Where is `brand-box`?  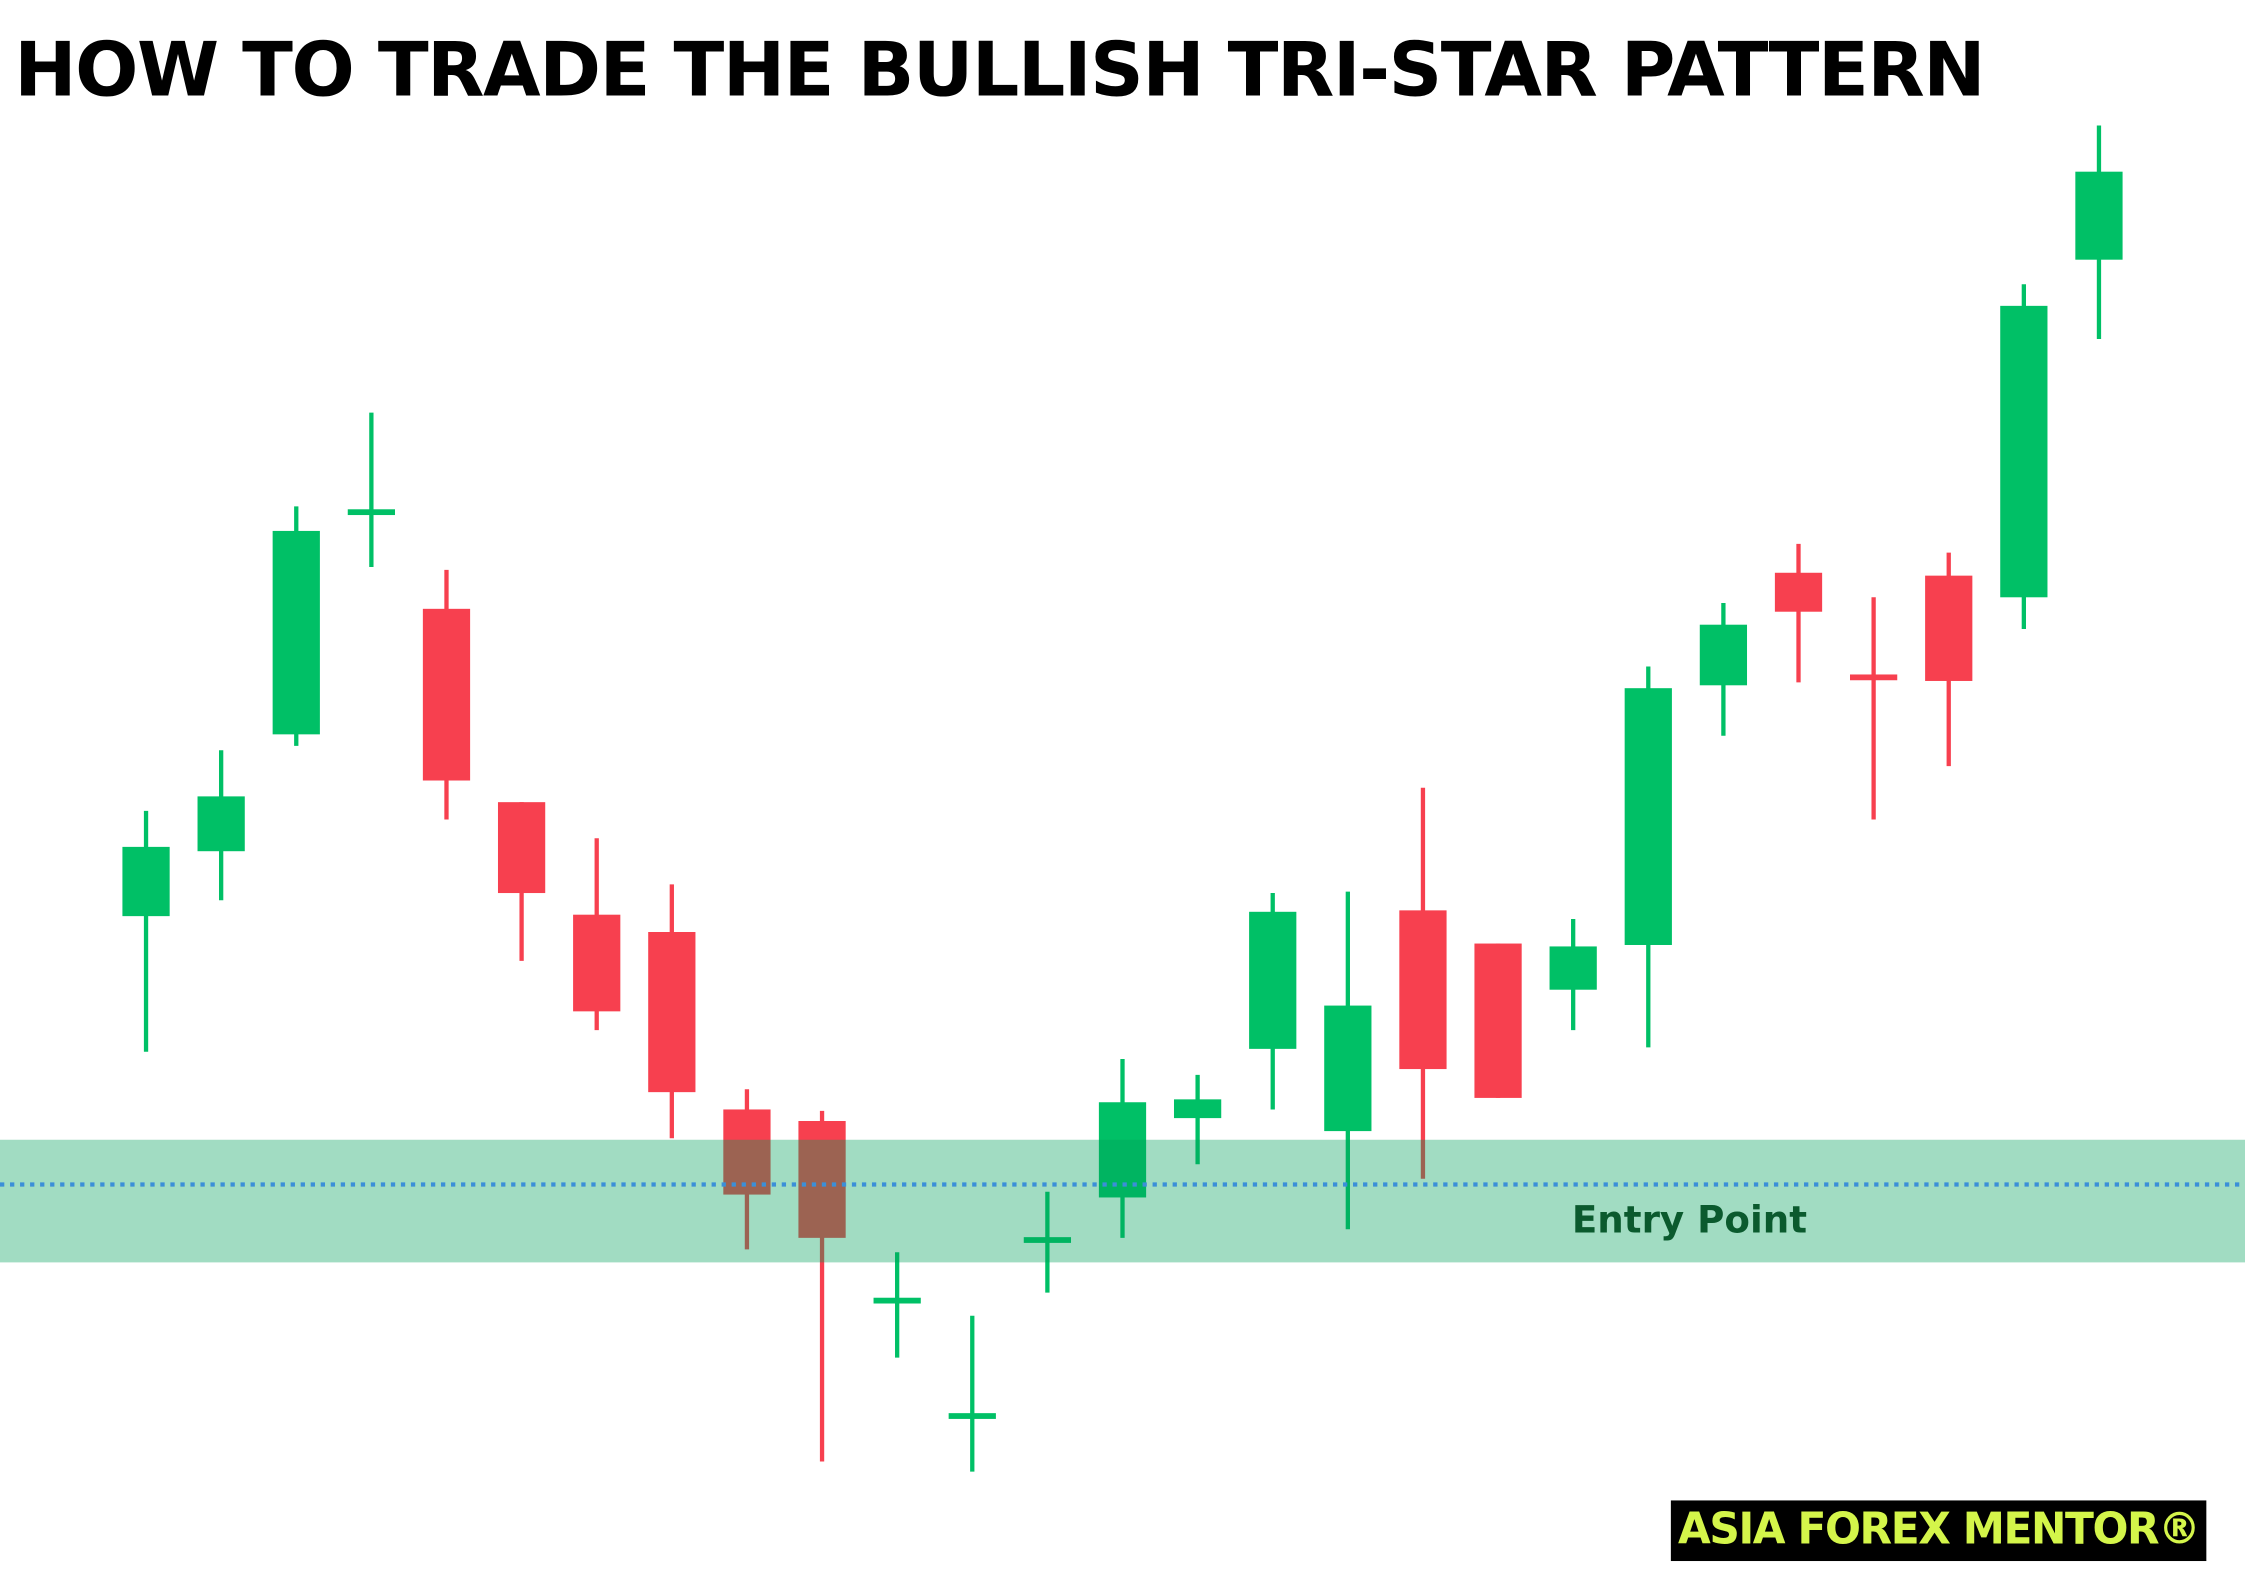 brand-box is located at coordinates (1938, 1531).